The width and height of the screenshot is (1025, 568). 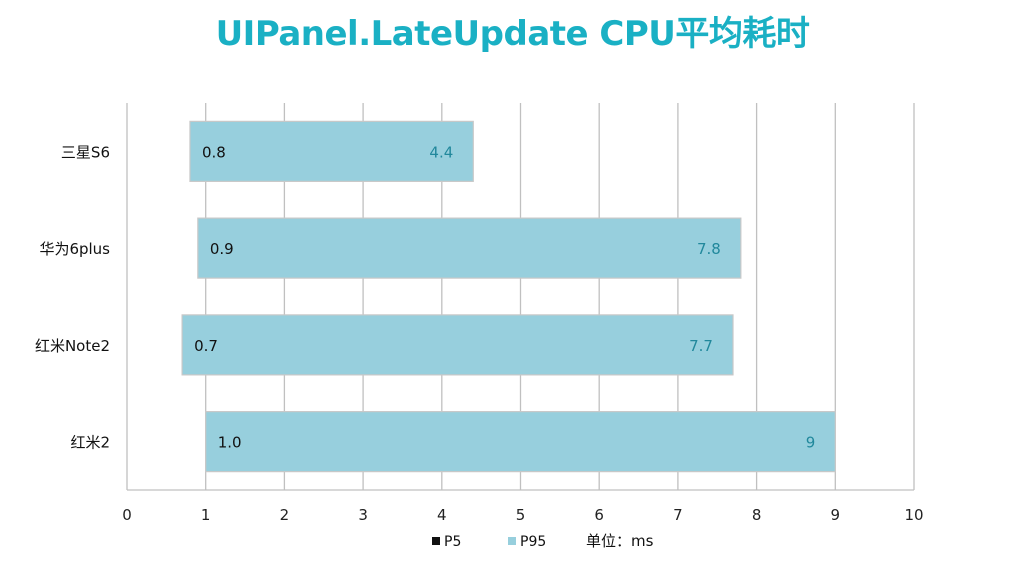 What do you see at coordinates (709, 249) in the screenshot?
I see `bar-end-label: 7.8` at bounding box center [709, 249].